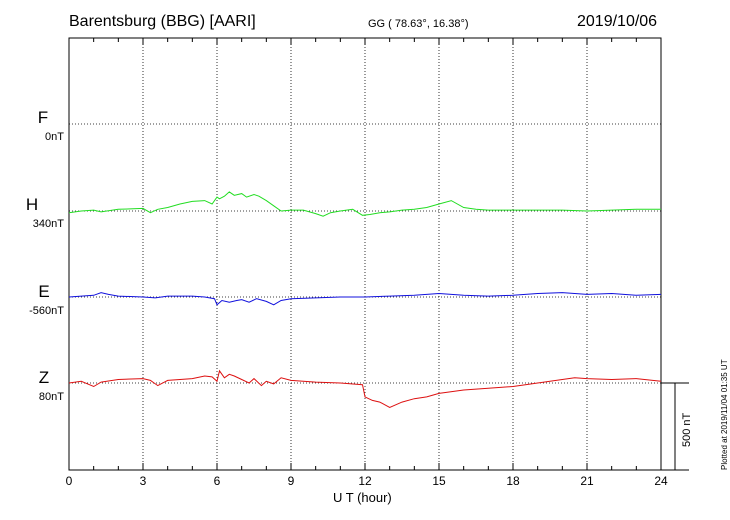 The image size is (730, 520). Describe the element at coordinates (365, 388) in the screenshot. I see `trace-z` at that location.